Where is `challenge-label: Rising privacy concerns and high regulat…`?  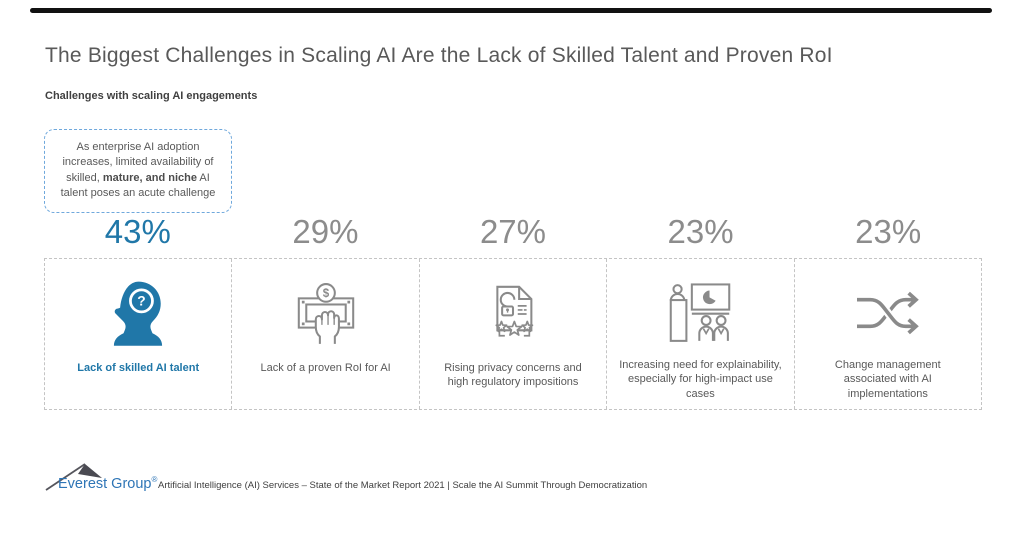 challenge-label: Rising privacy concerns and high regulat… is located at coordinates (513, 375).